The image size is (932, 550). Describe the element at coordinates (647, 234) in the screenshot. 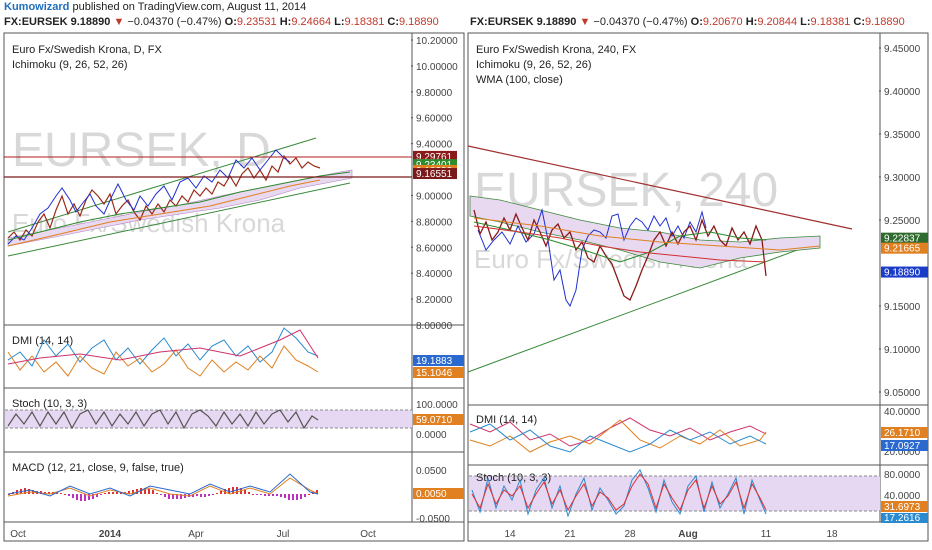

I see `right-tenkan-line` at that location.